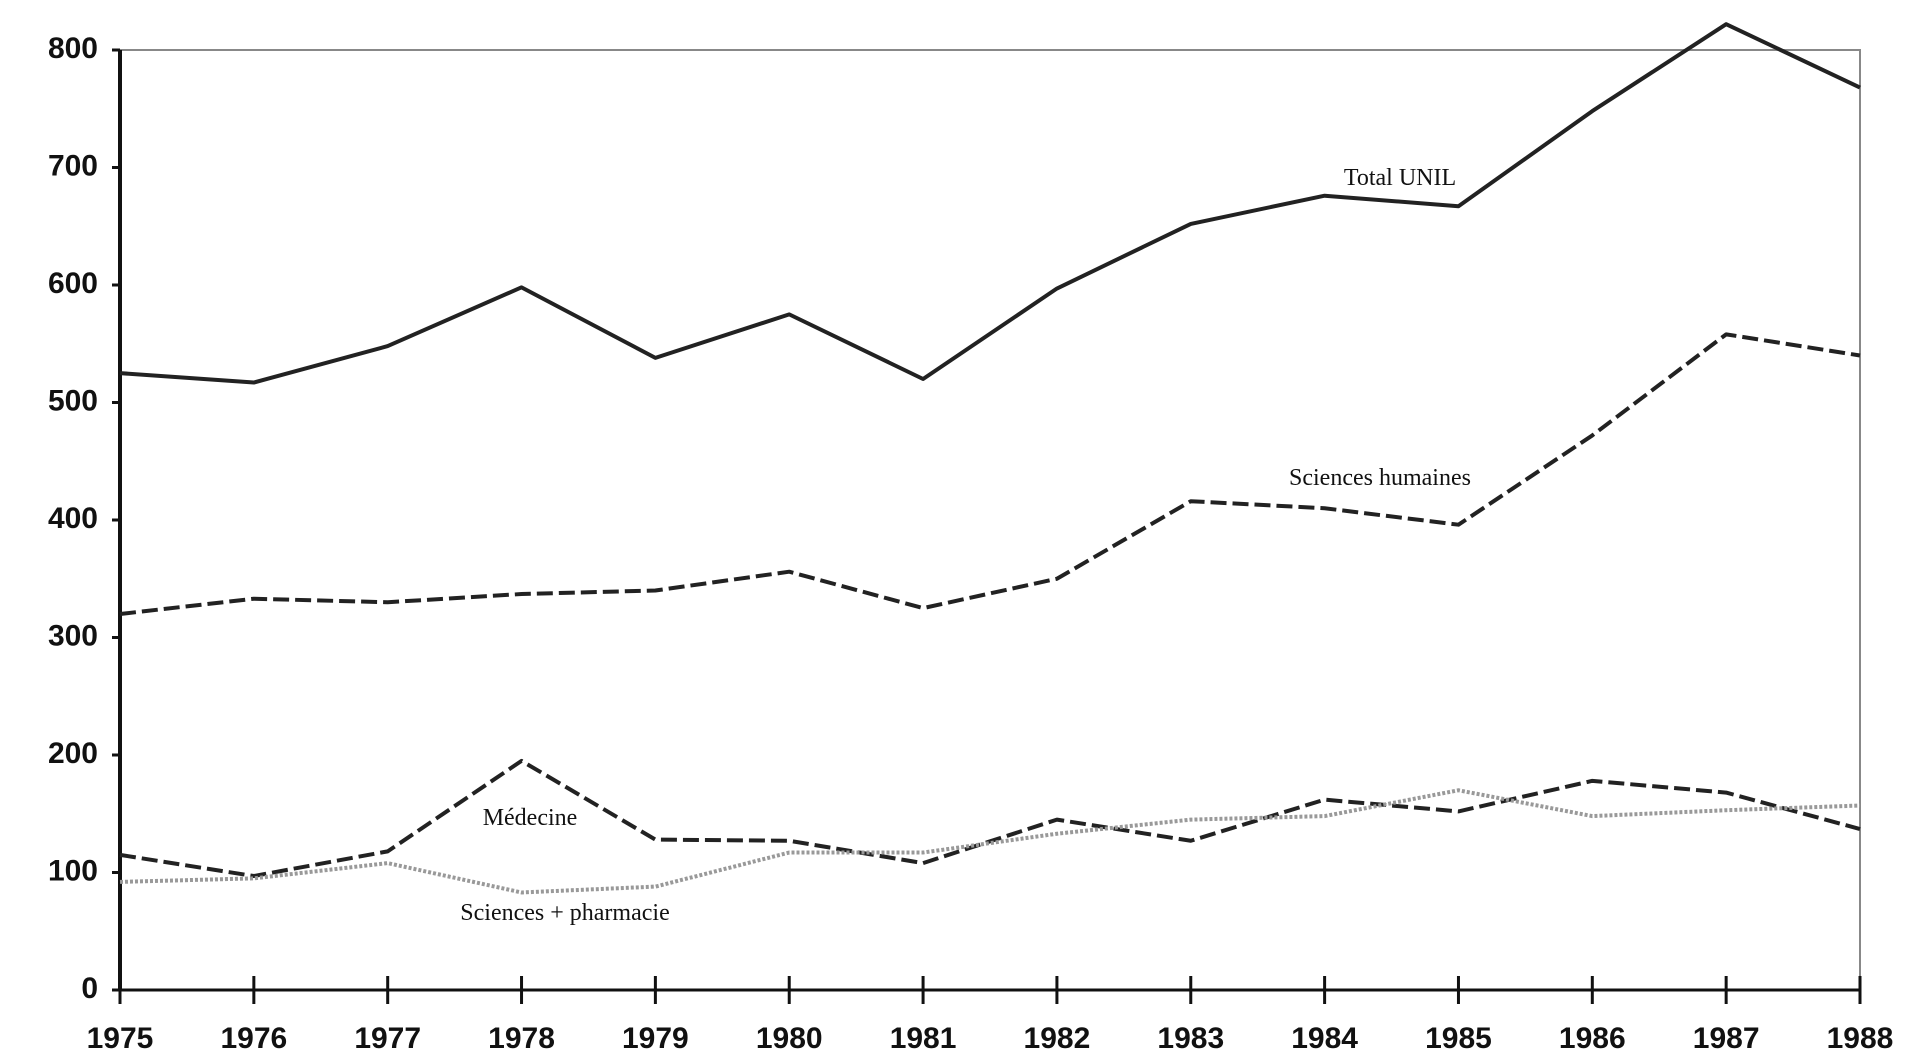  I want to click on y-tick-label: 100, so click(73, 870).